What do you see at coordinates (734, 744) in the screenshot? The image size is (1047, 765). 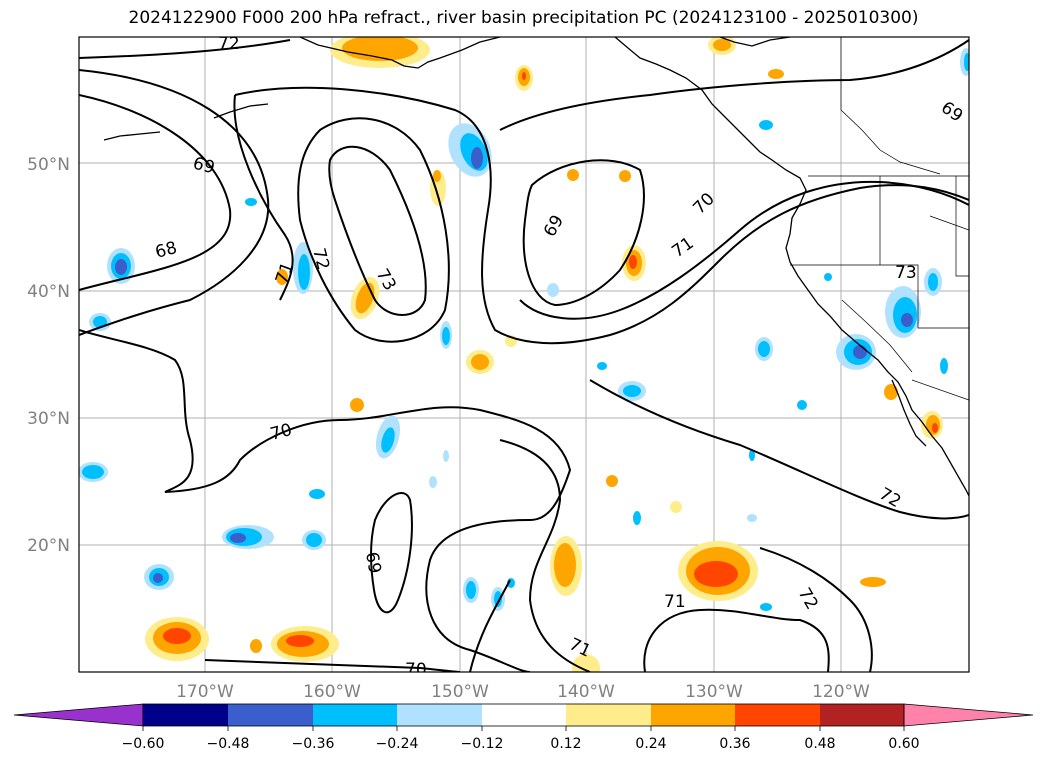 I see `colorbar-tick-label: 0.36` at bounding box center [734, 744].